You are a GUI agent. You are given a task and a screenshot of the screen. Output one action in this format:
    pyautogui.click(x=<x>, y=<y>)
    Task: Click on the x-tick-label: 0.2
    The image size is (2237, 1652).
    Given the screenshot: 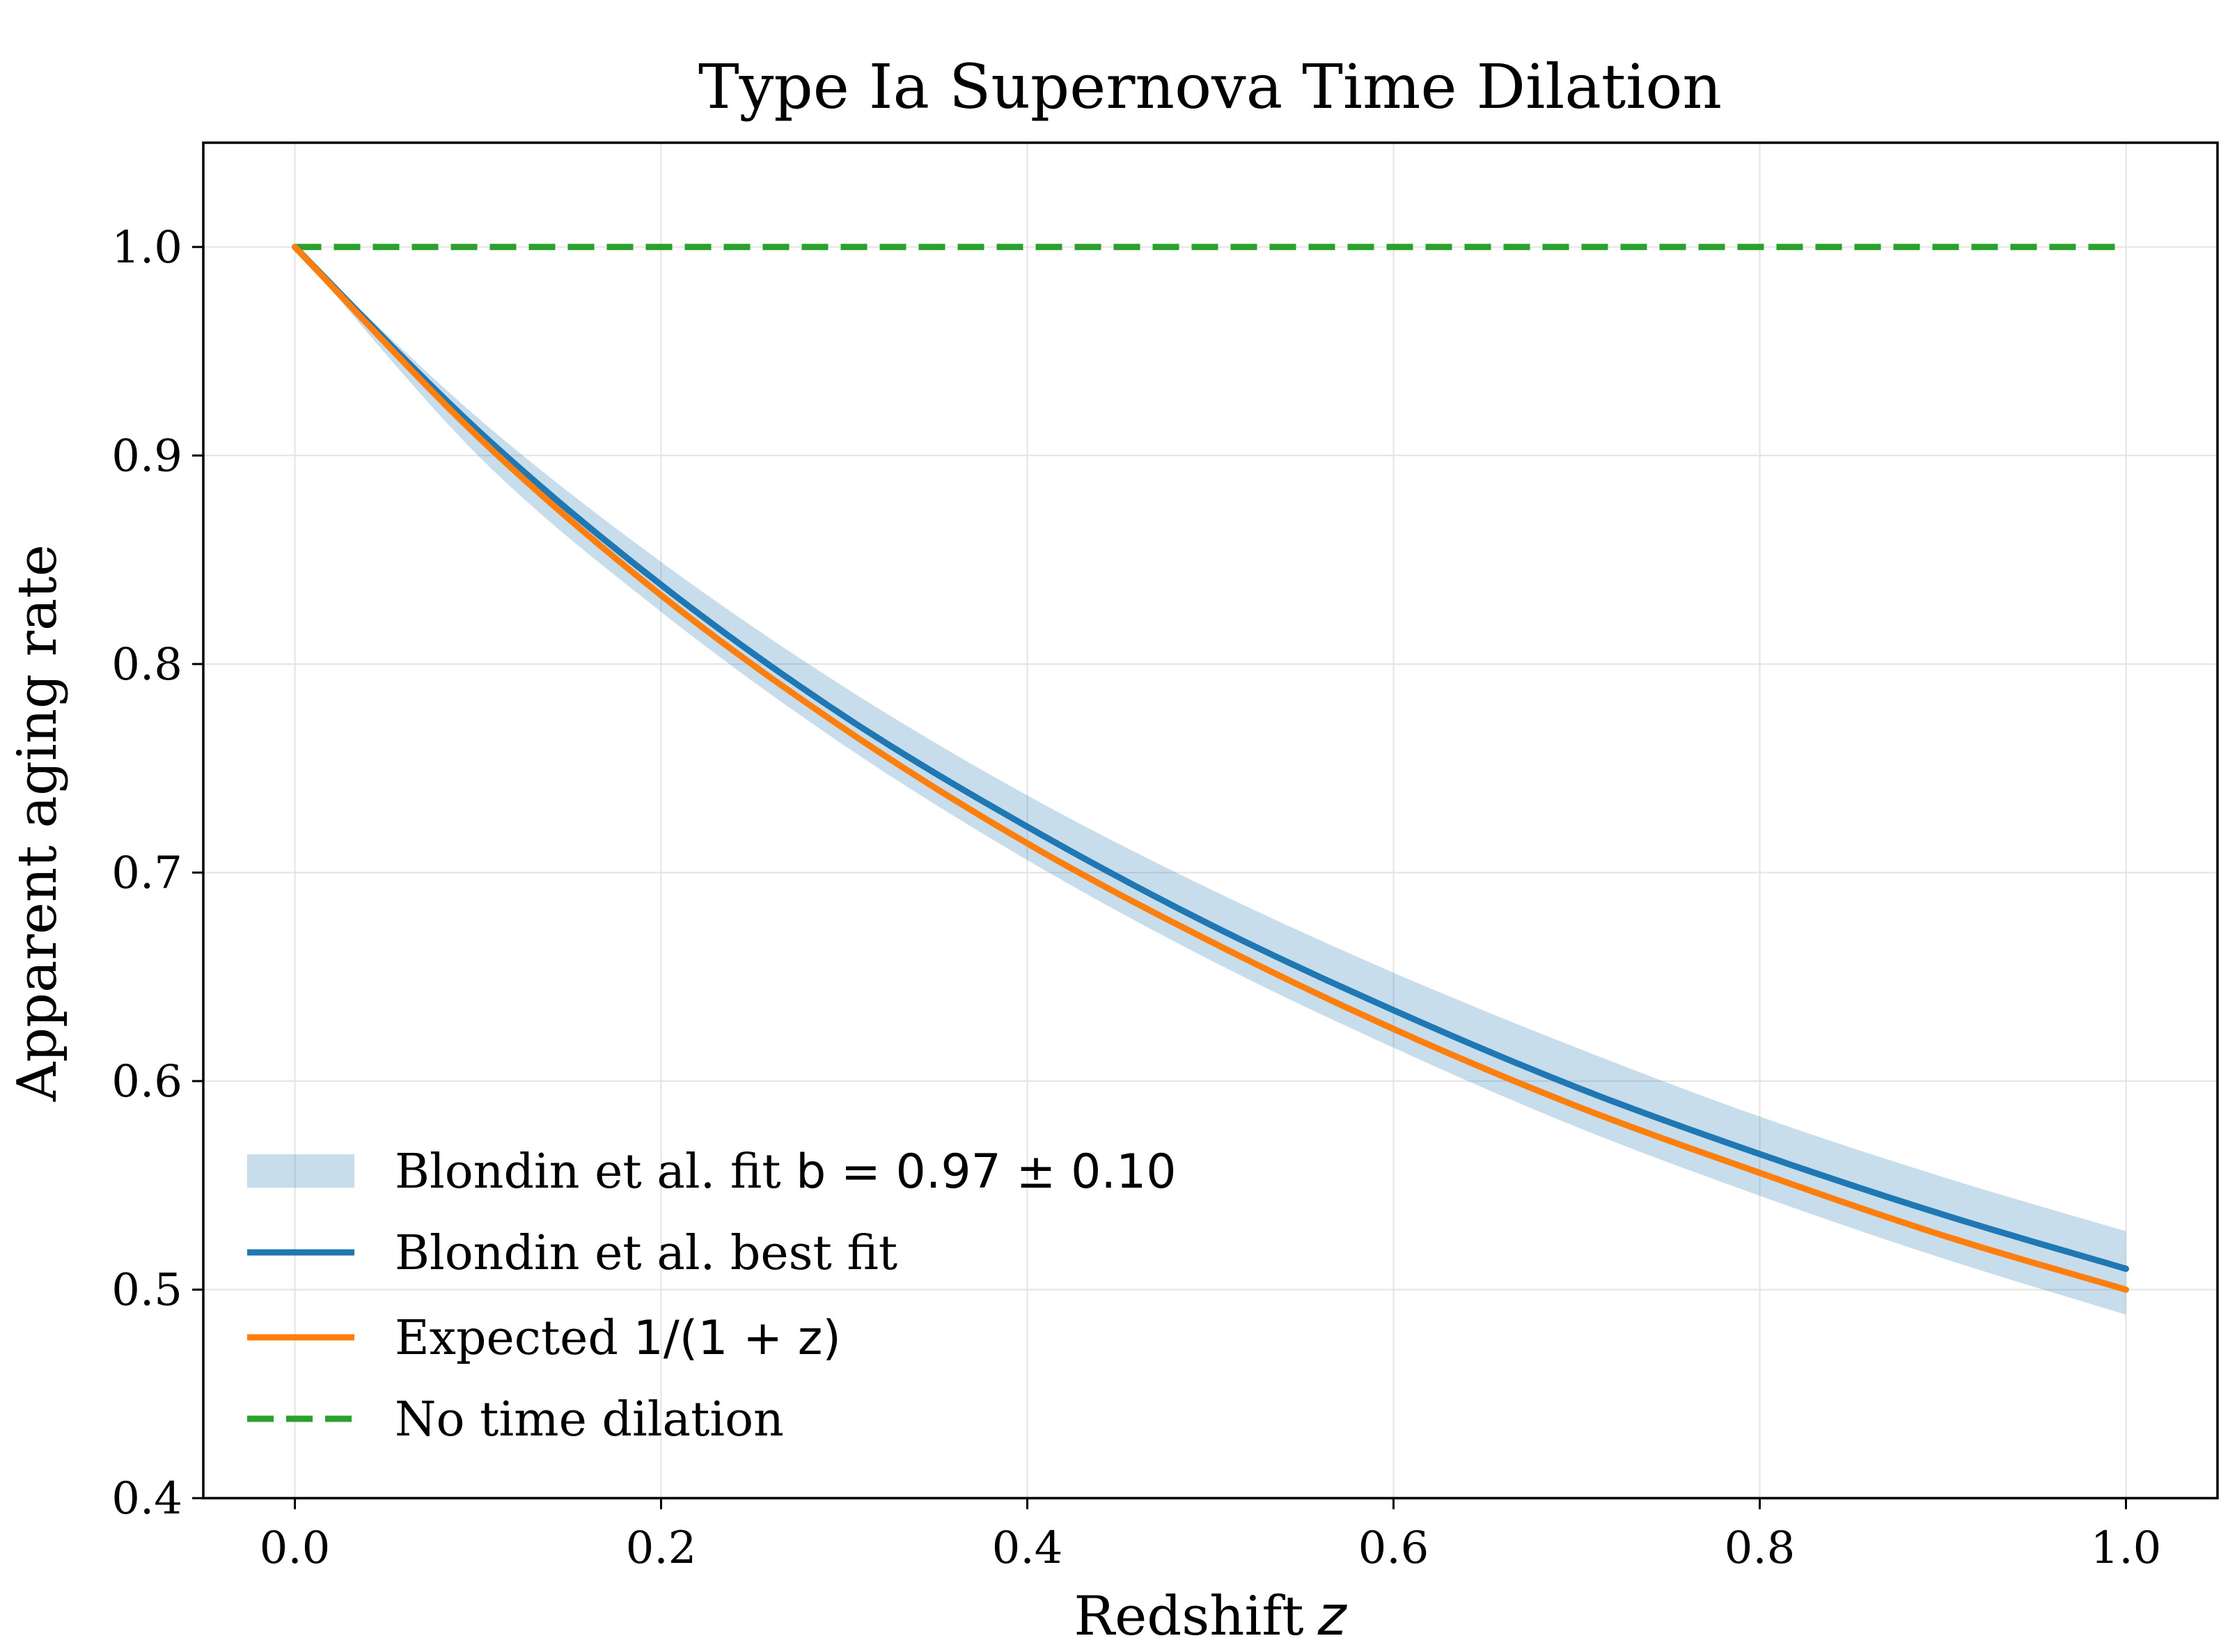 What is the action you would take?
    pyautogui.click(x=662, y=1549)
    